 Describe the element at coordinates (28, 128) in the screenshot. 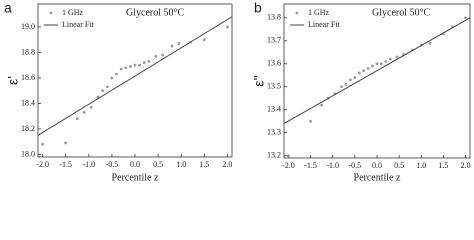

I see `y-tick-label: 18.2` at that location.